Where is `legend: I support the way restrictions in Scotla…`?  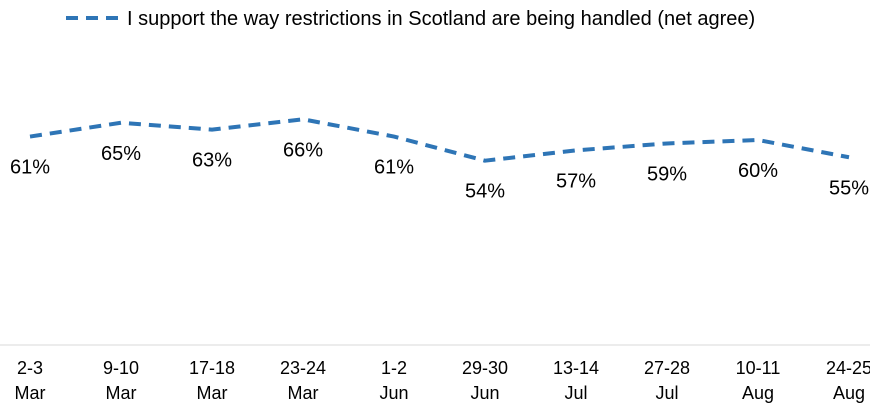 legend: I support the way restrictions in Scotla… is located at coordinates (410, 19).